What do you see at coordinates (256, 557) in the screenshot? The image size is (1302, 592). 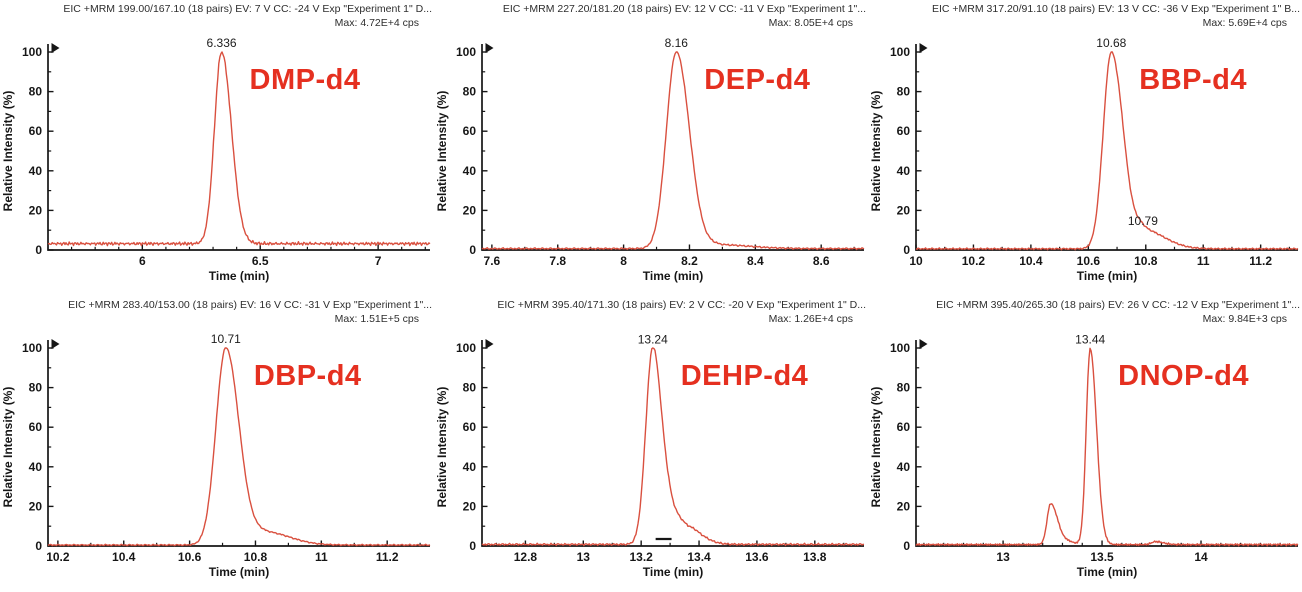 I see `x-tick-label: 10.8` at bounding box center [256, 557].